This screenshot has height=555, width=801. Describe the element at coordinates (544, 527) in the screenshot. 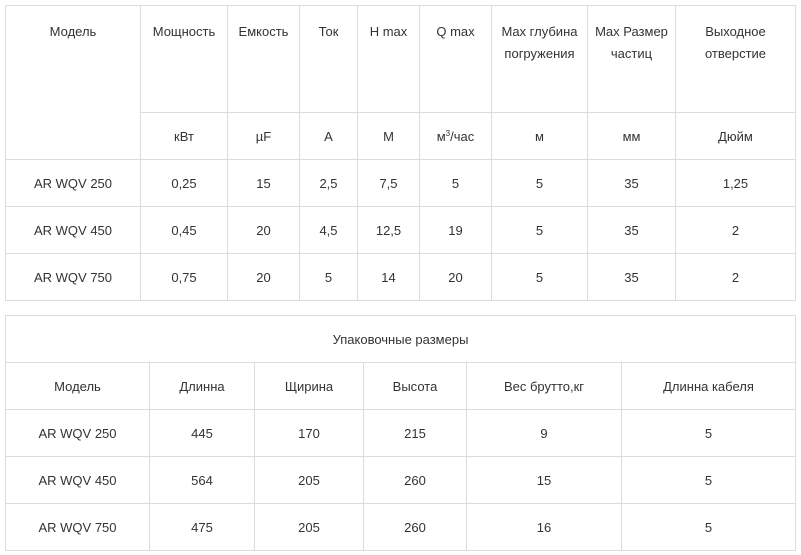

I see `cell-weight: 16` at that location.